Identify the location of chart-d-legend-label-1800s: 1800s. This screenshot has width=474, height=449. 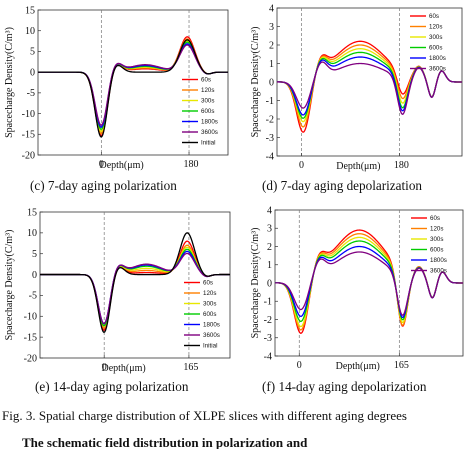
(437, 58).